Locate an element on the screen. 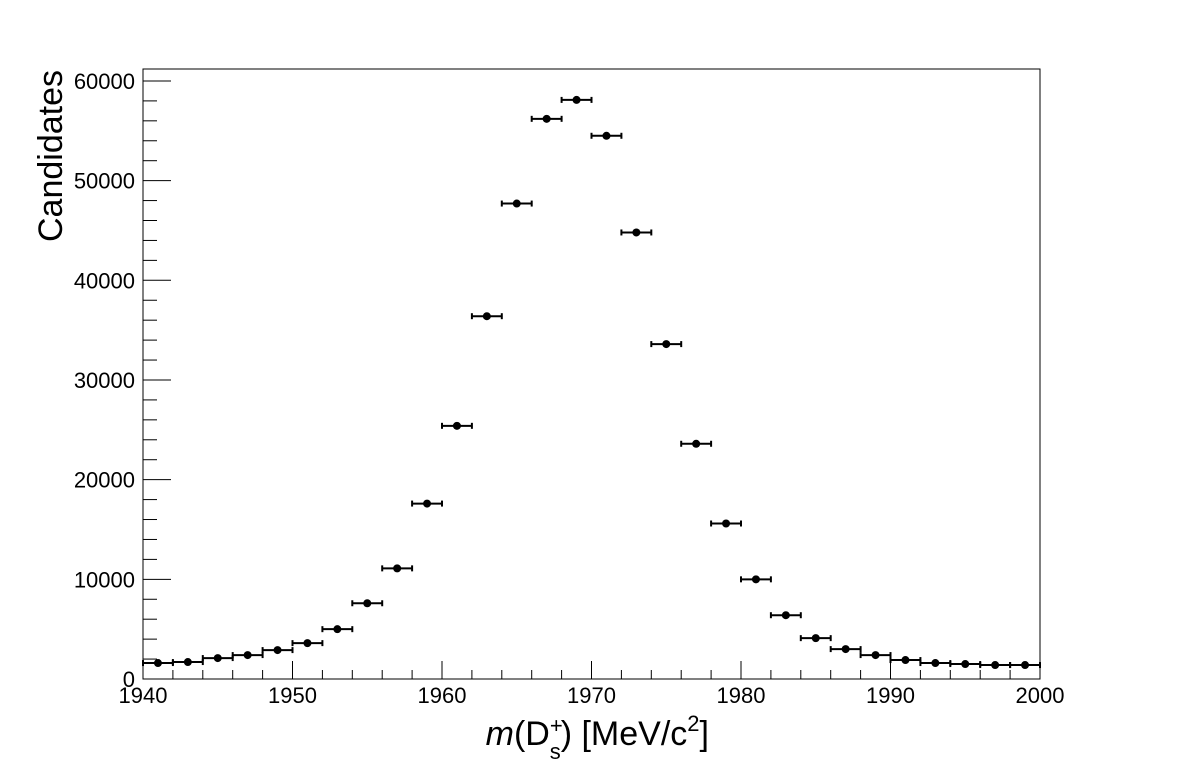  x-axis-title-open: (D is located at coordinates (532, 734).